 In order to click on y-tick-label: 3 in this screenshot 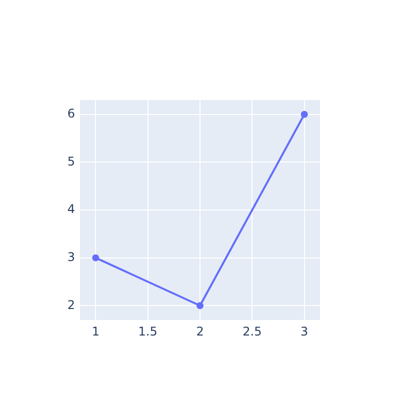, I will do `click(71, 257)`.